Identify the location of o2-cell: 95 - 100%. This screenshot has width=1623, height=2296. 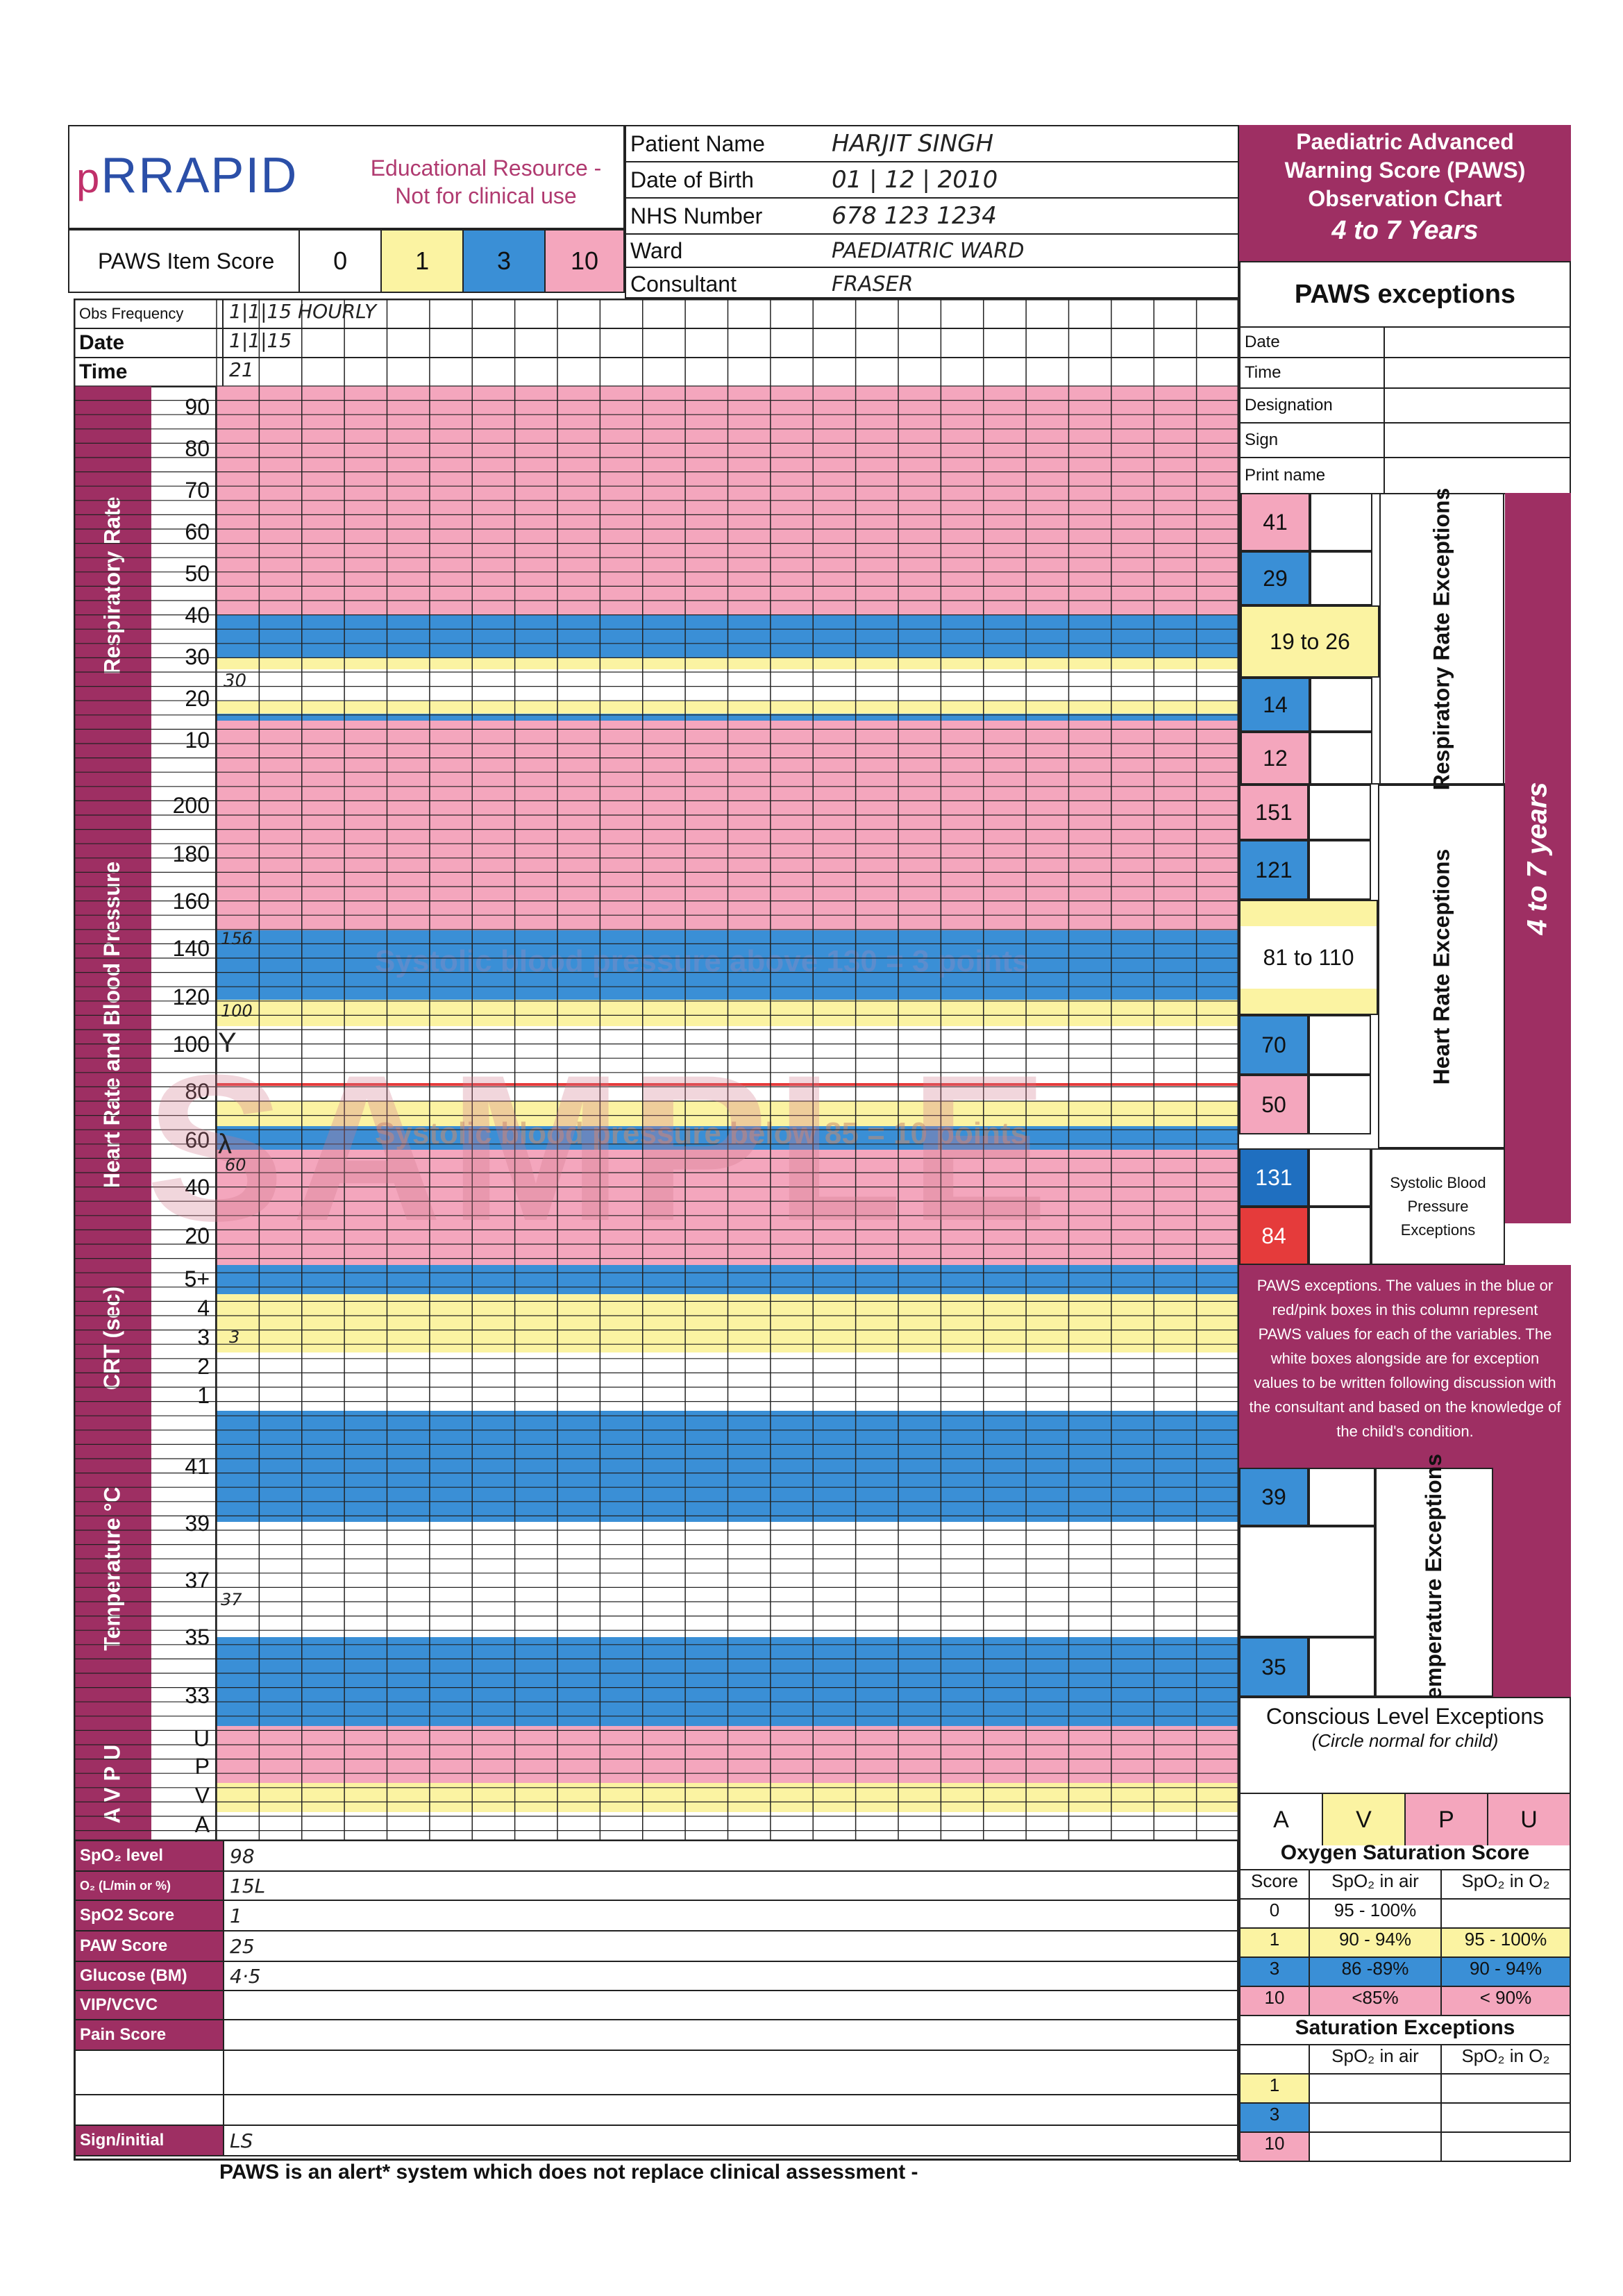
(1376, 1913).